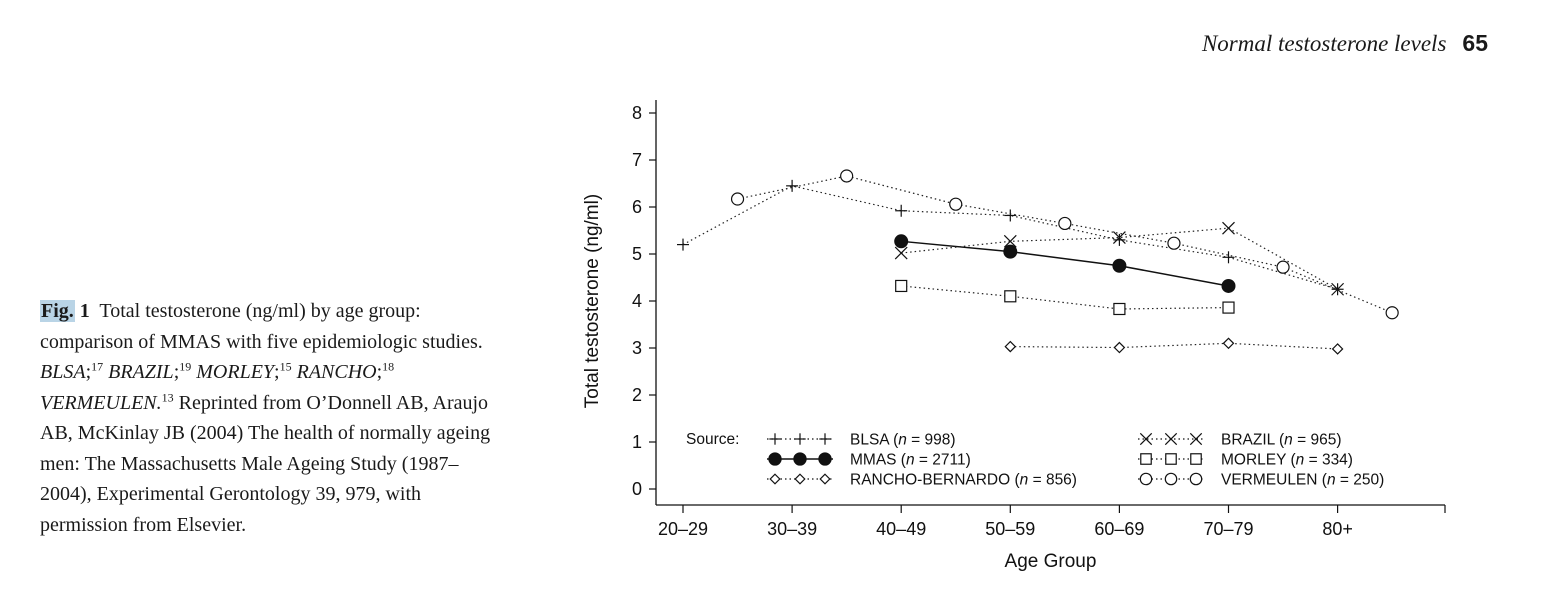 This screenshot has height=590, width=1548. Describe the element at coordinates (637, 348) in the screenshot. I see `y-tick-label: 3` at that location.